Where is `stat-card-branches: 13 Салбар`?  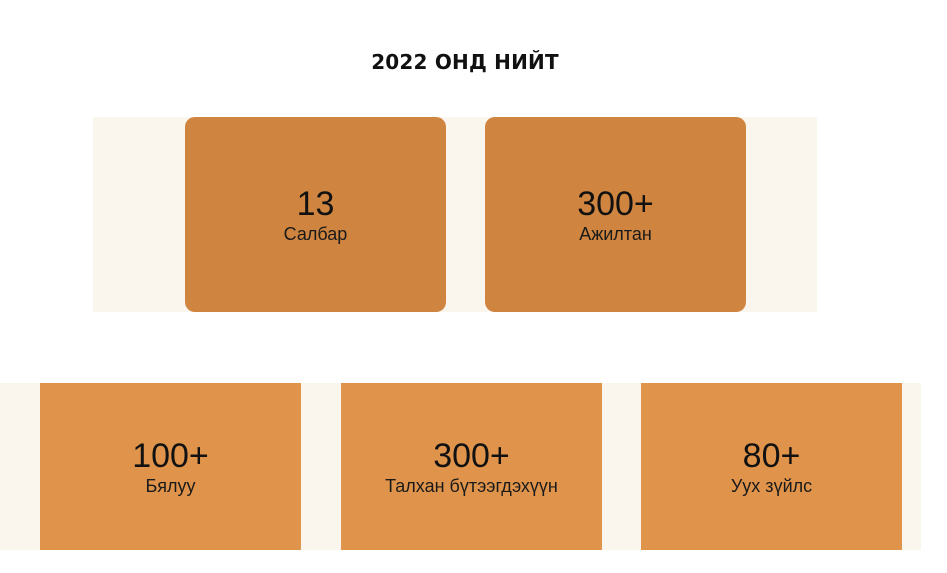
stat-card-branches: 13 Салбар is located at coordinates (315, 214).